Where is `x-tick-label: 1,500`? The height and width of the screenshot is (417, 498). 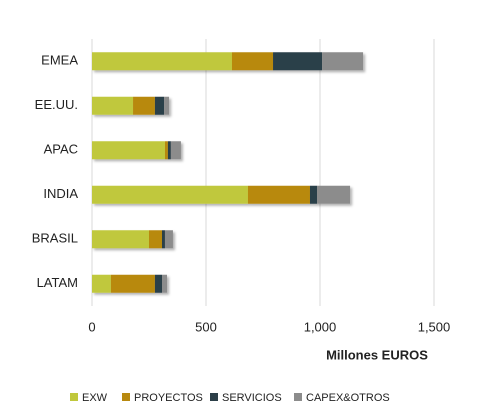
x-tick-label: 1,500 is located at coordinates (434, 326).